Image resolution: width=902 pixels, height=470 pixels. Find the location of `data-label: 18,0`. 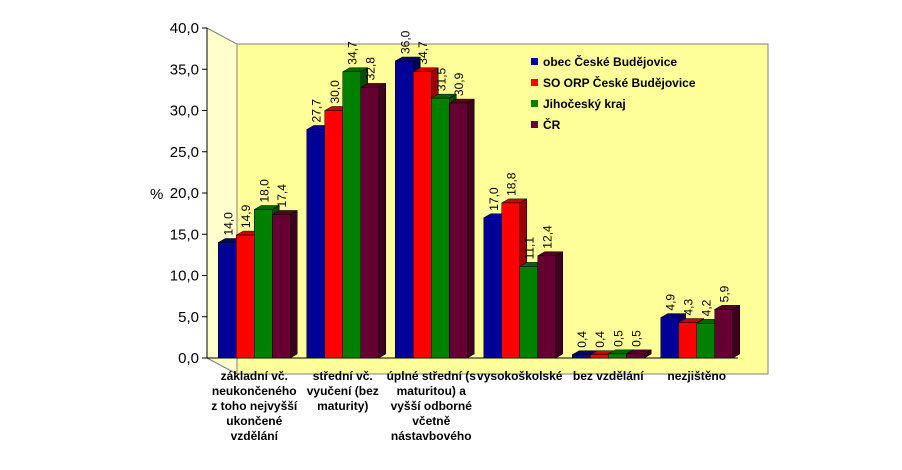

data-label: 18,0 is located at coordinates (264, 191).